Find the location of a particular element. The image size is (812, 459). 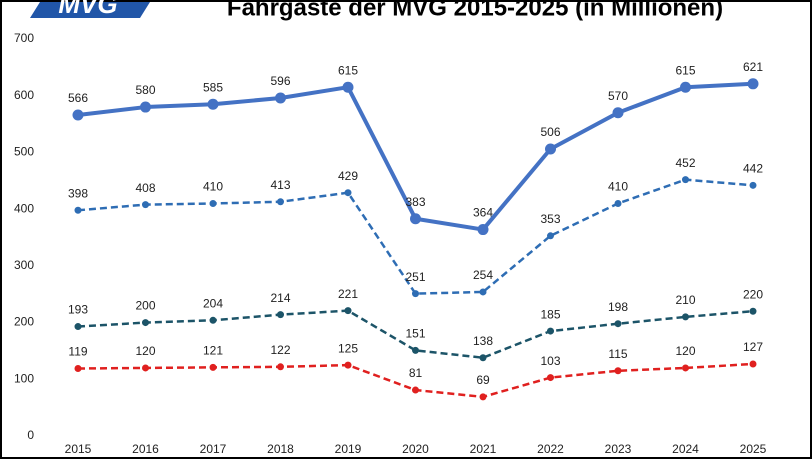

data-label: 81 is located at coordinates (416, 373).